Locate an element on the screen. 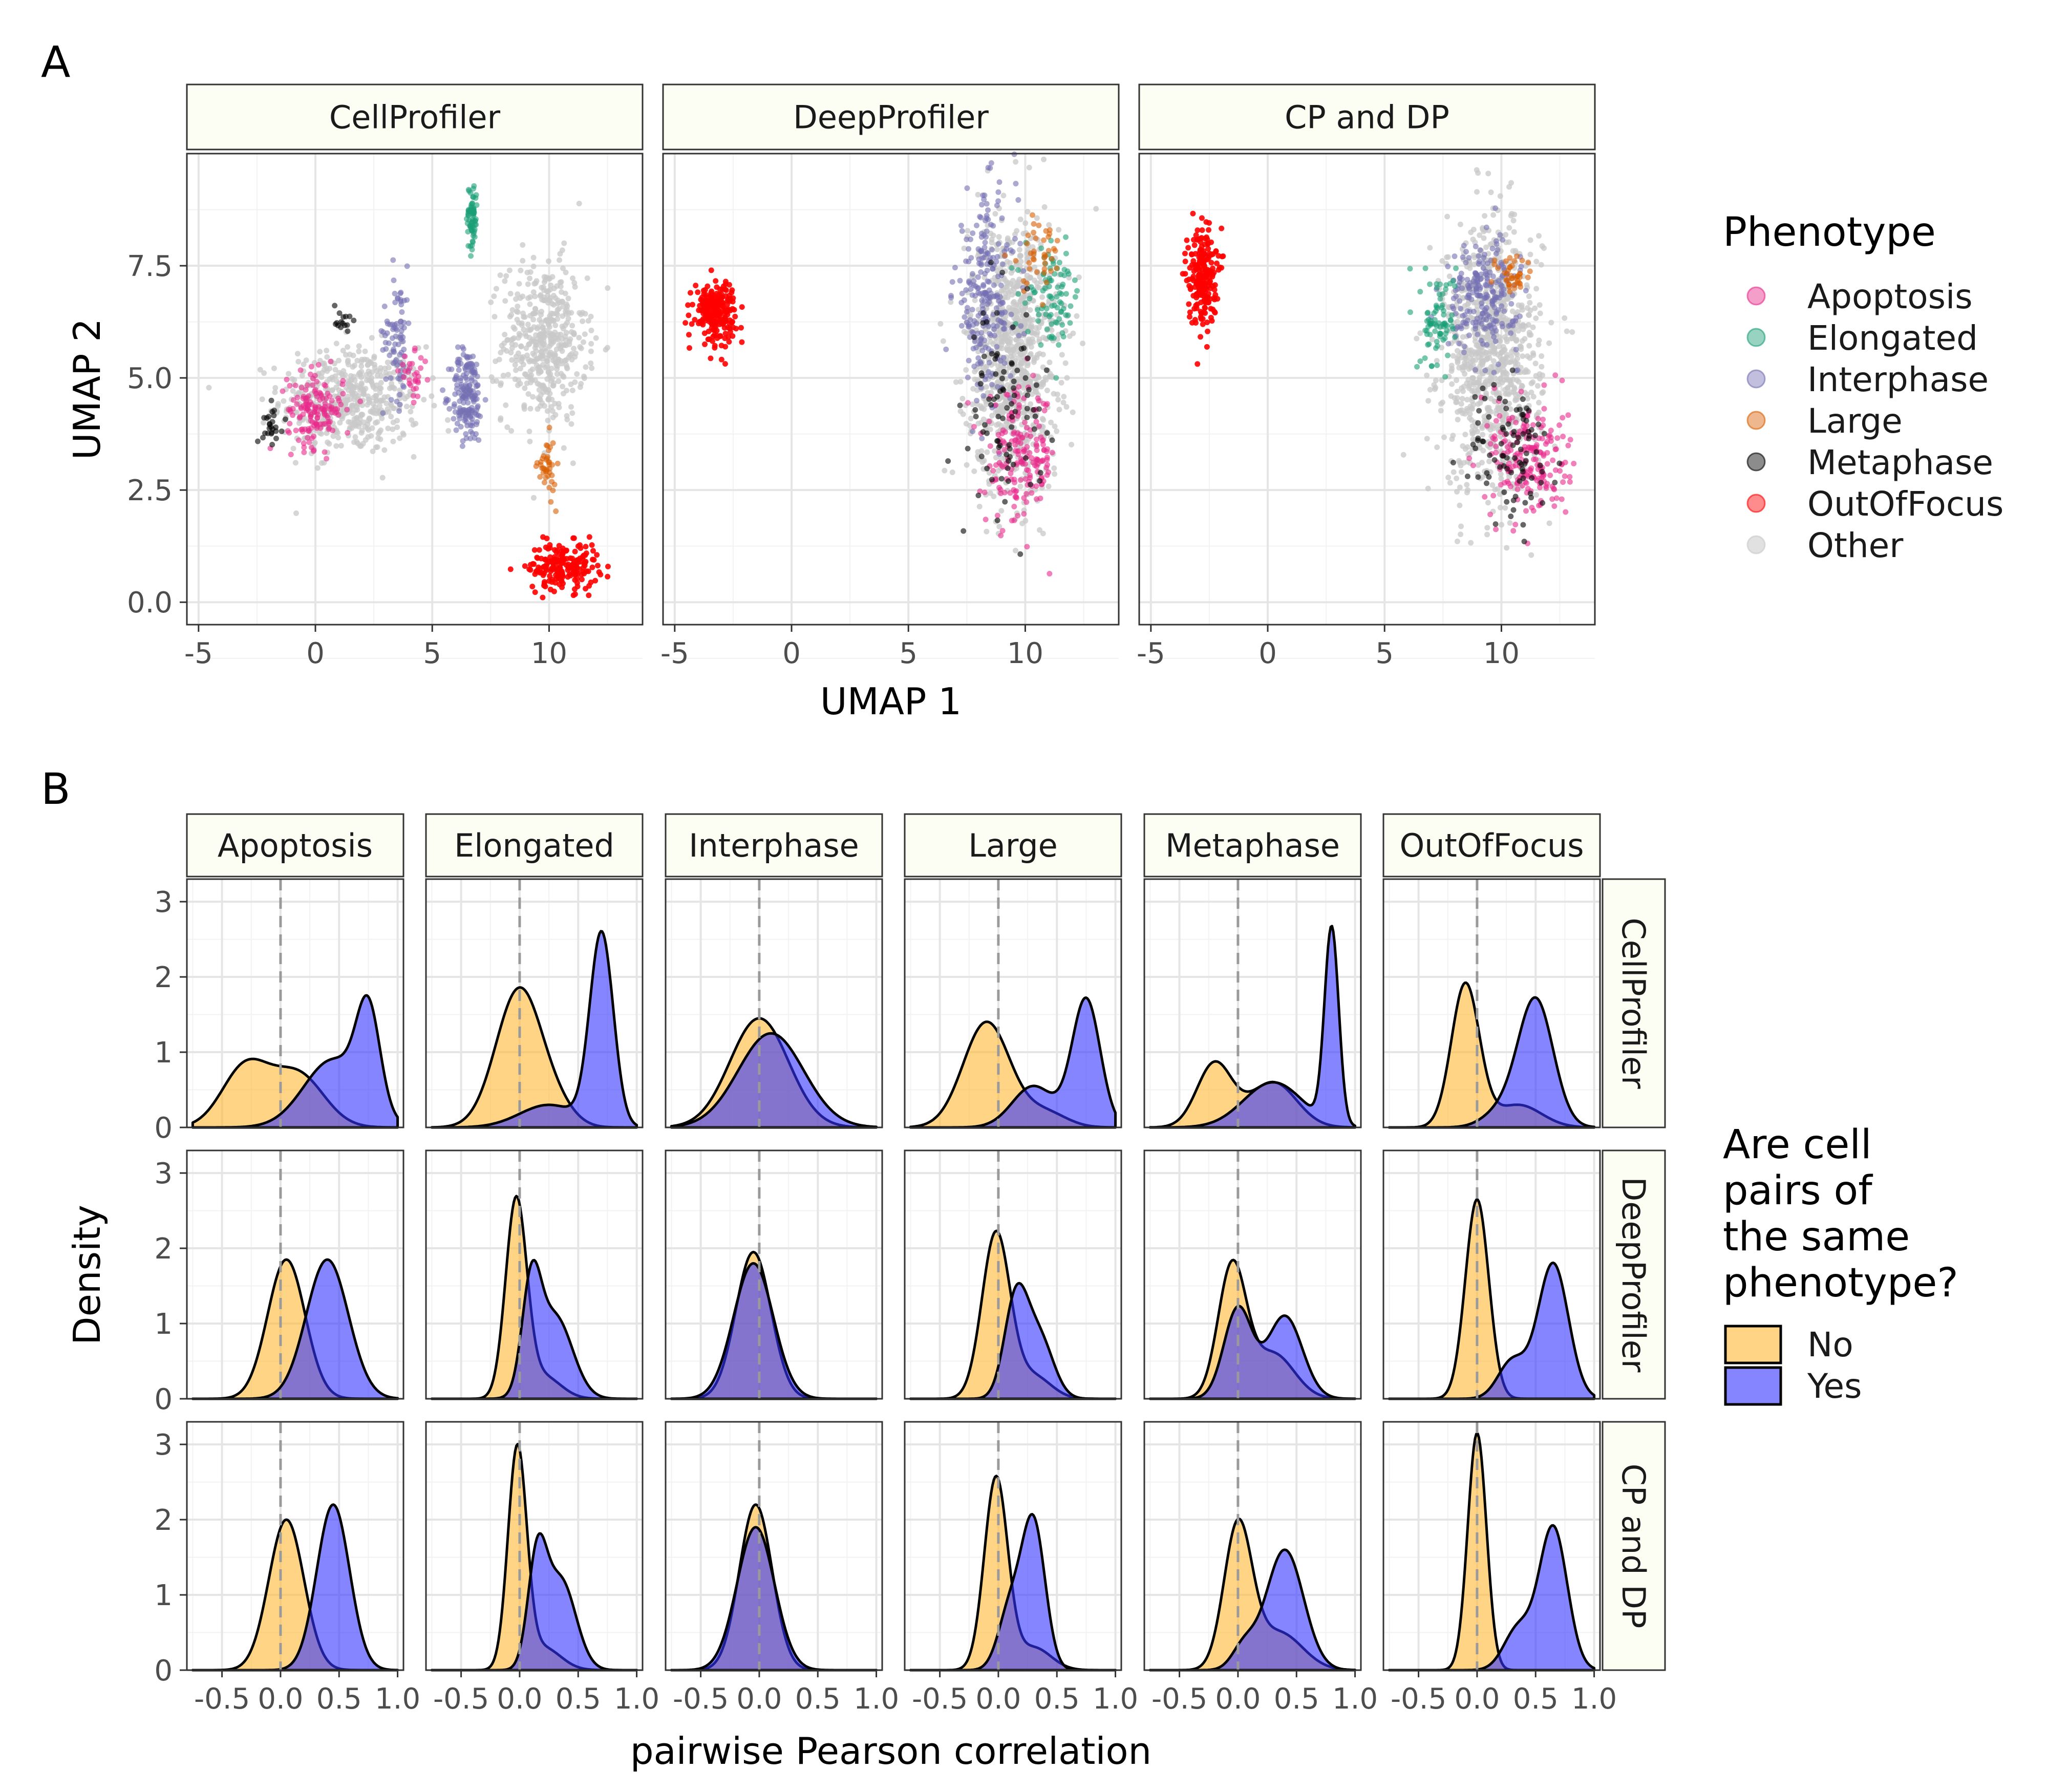  point-large is located at coordinates (556, 511).